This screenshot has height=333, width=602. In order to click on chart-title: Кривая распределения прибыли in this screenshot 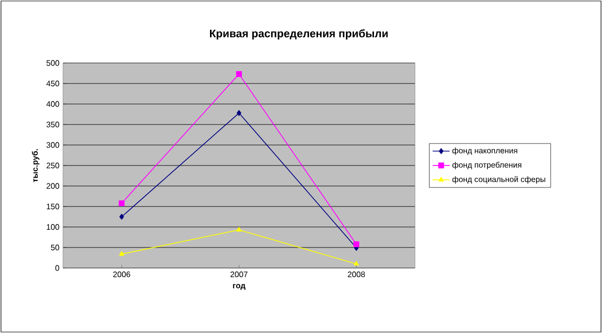, I will do `click(299, 34)`.